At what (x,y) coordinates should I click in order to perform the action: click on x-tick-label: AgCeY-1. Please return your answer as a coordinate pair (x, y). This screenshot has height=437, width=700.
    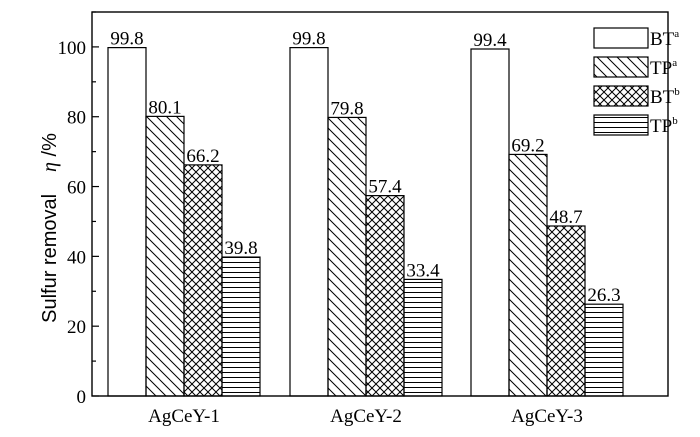
    Looking at the image, I should click on (184, 416).